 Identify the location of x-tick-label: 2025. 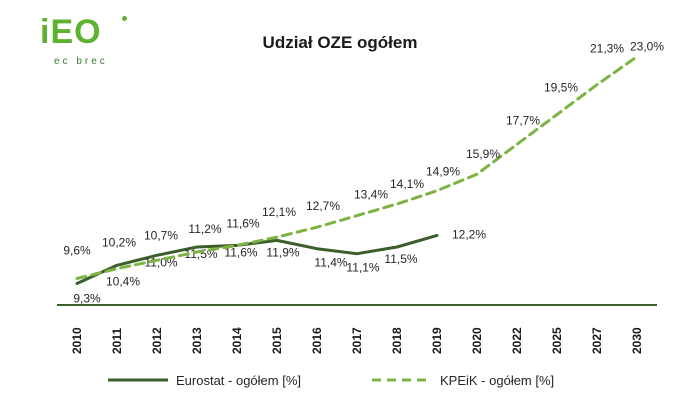
(557, 340).